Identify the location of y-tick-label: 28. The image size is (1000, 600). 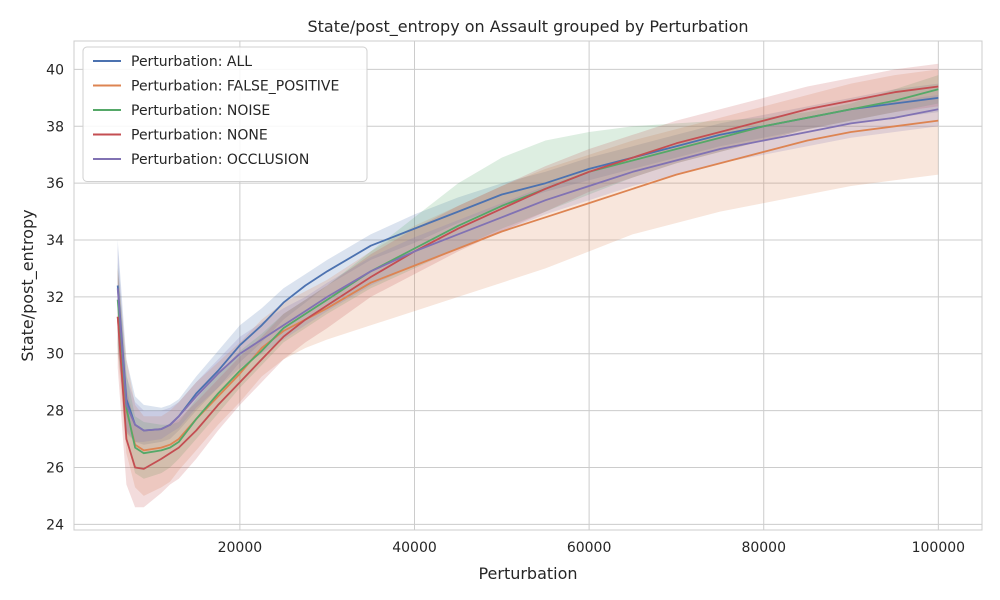
(55, 412).